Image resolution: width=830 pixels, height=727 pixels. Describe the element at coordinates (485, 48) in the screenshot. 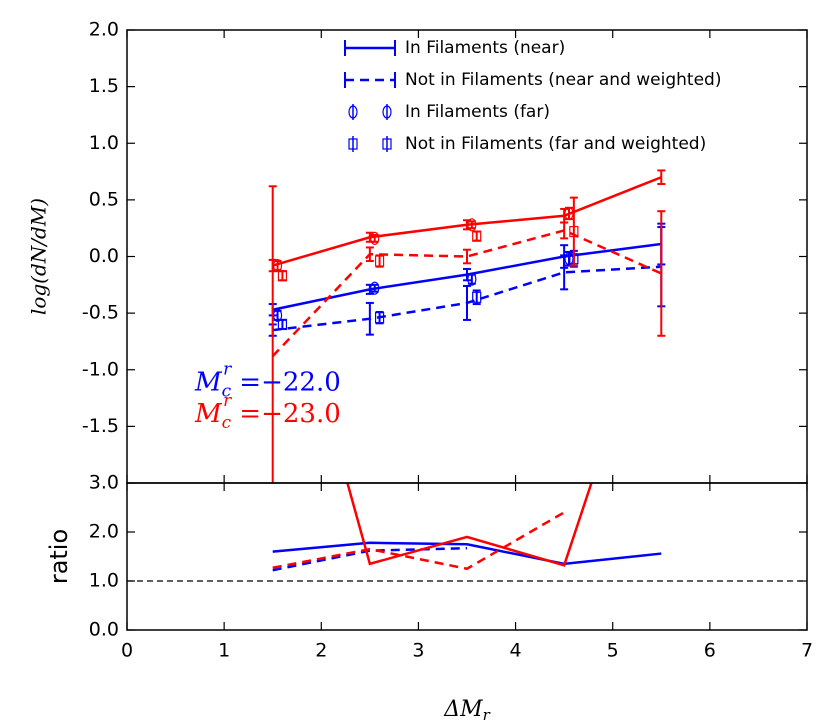

I see `legend-label: In Filaments (near)` at that location.